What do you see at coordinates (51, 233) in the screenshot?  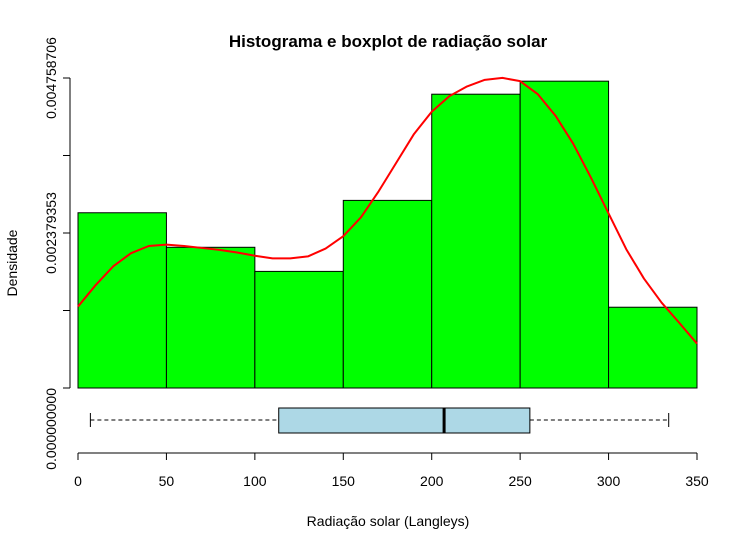 I see `y-tick-label-2: 0.002379353` at bounding box center [51, 233].